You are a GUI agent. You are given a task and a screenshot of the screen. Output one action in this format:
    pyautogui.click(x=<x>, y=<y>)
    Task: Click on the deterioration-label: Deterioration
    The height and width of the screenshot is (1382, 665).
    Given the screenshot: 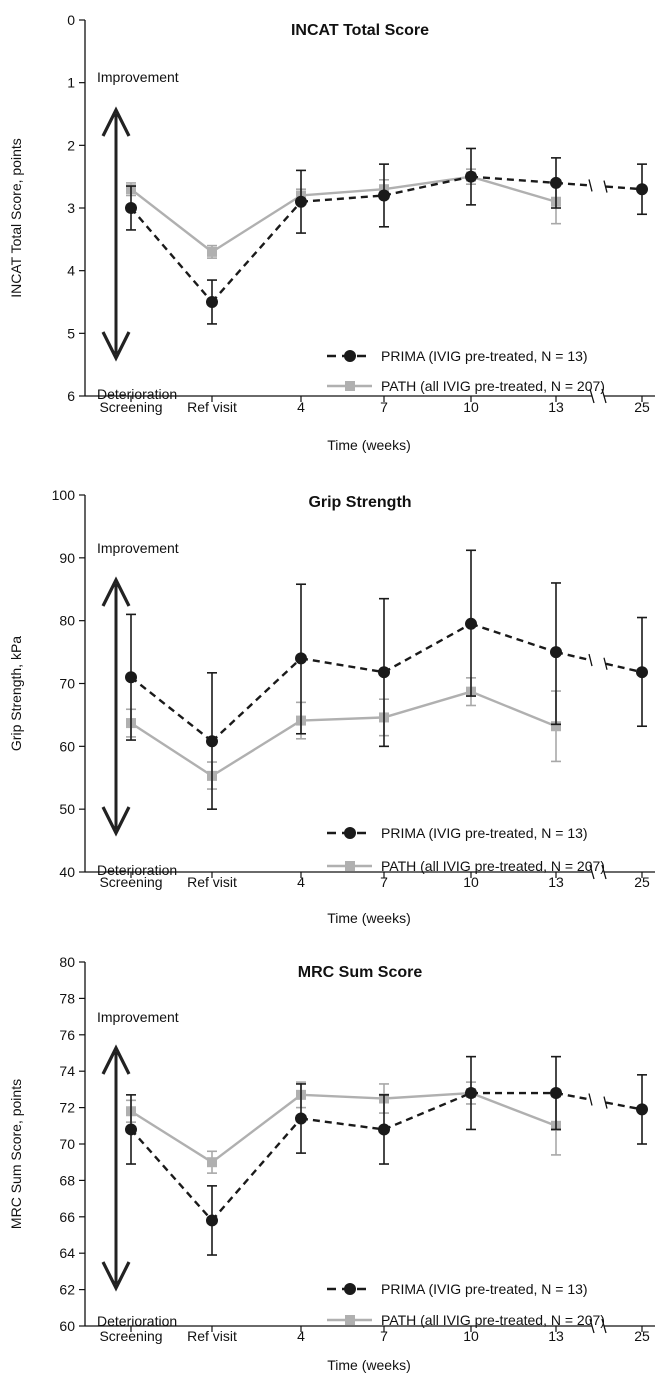 What is the action you would take?
    pyautogui.click(x=137, y=1321)
    